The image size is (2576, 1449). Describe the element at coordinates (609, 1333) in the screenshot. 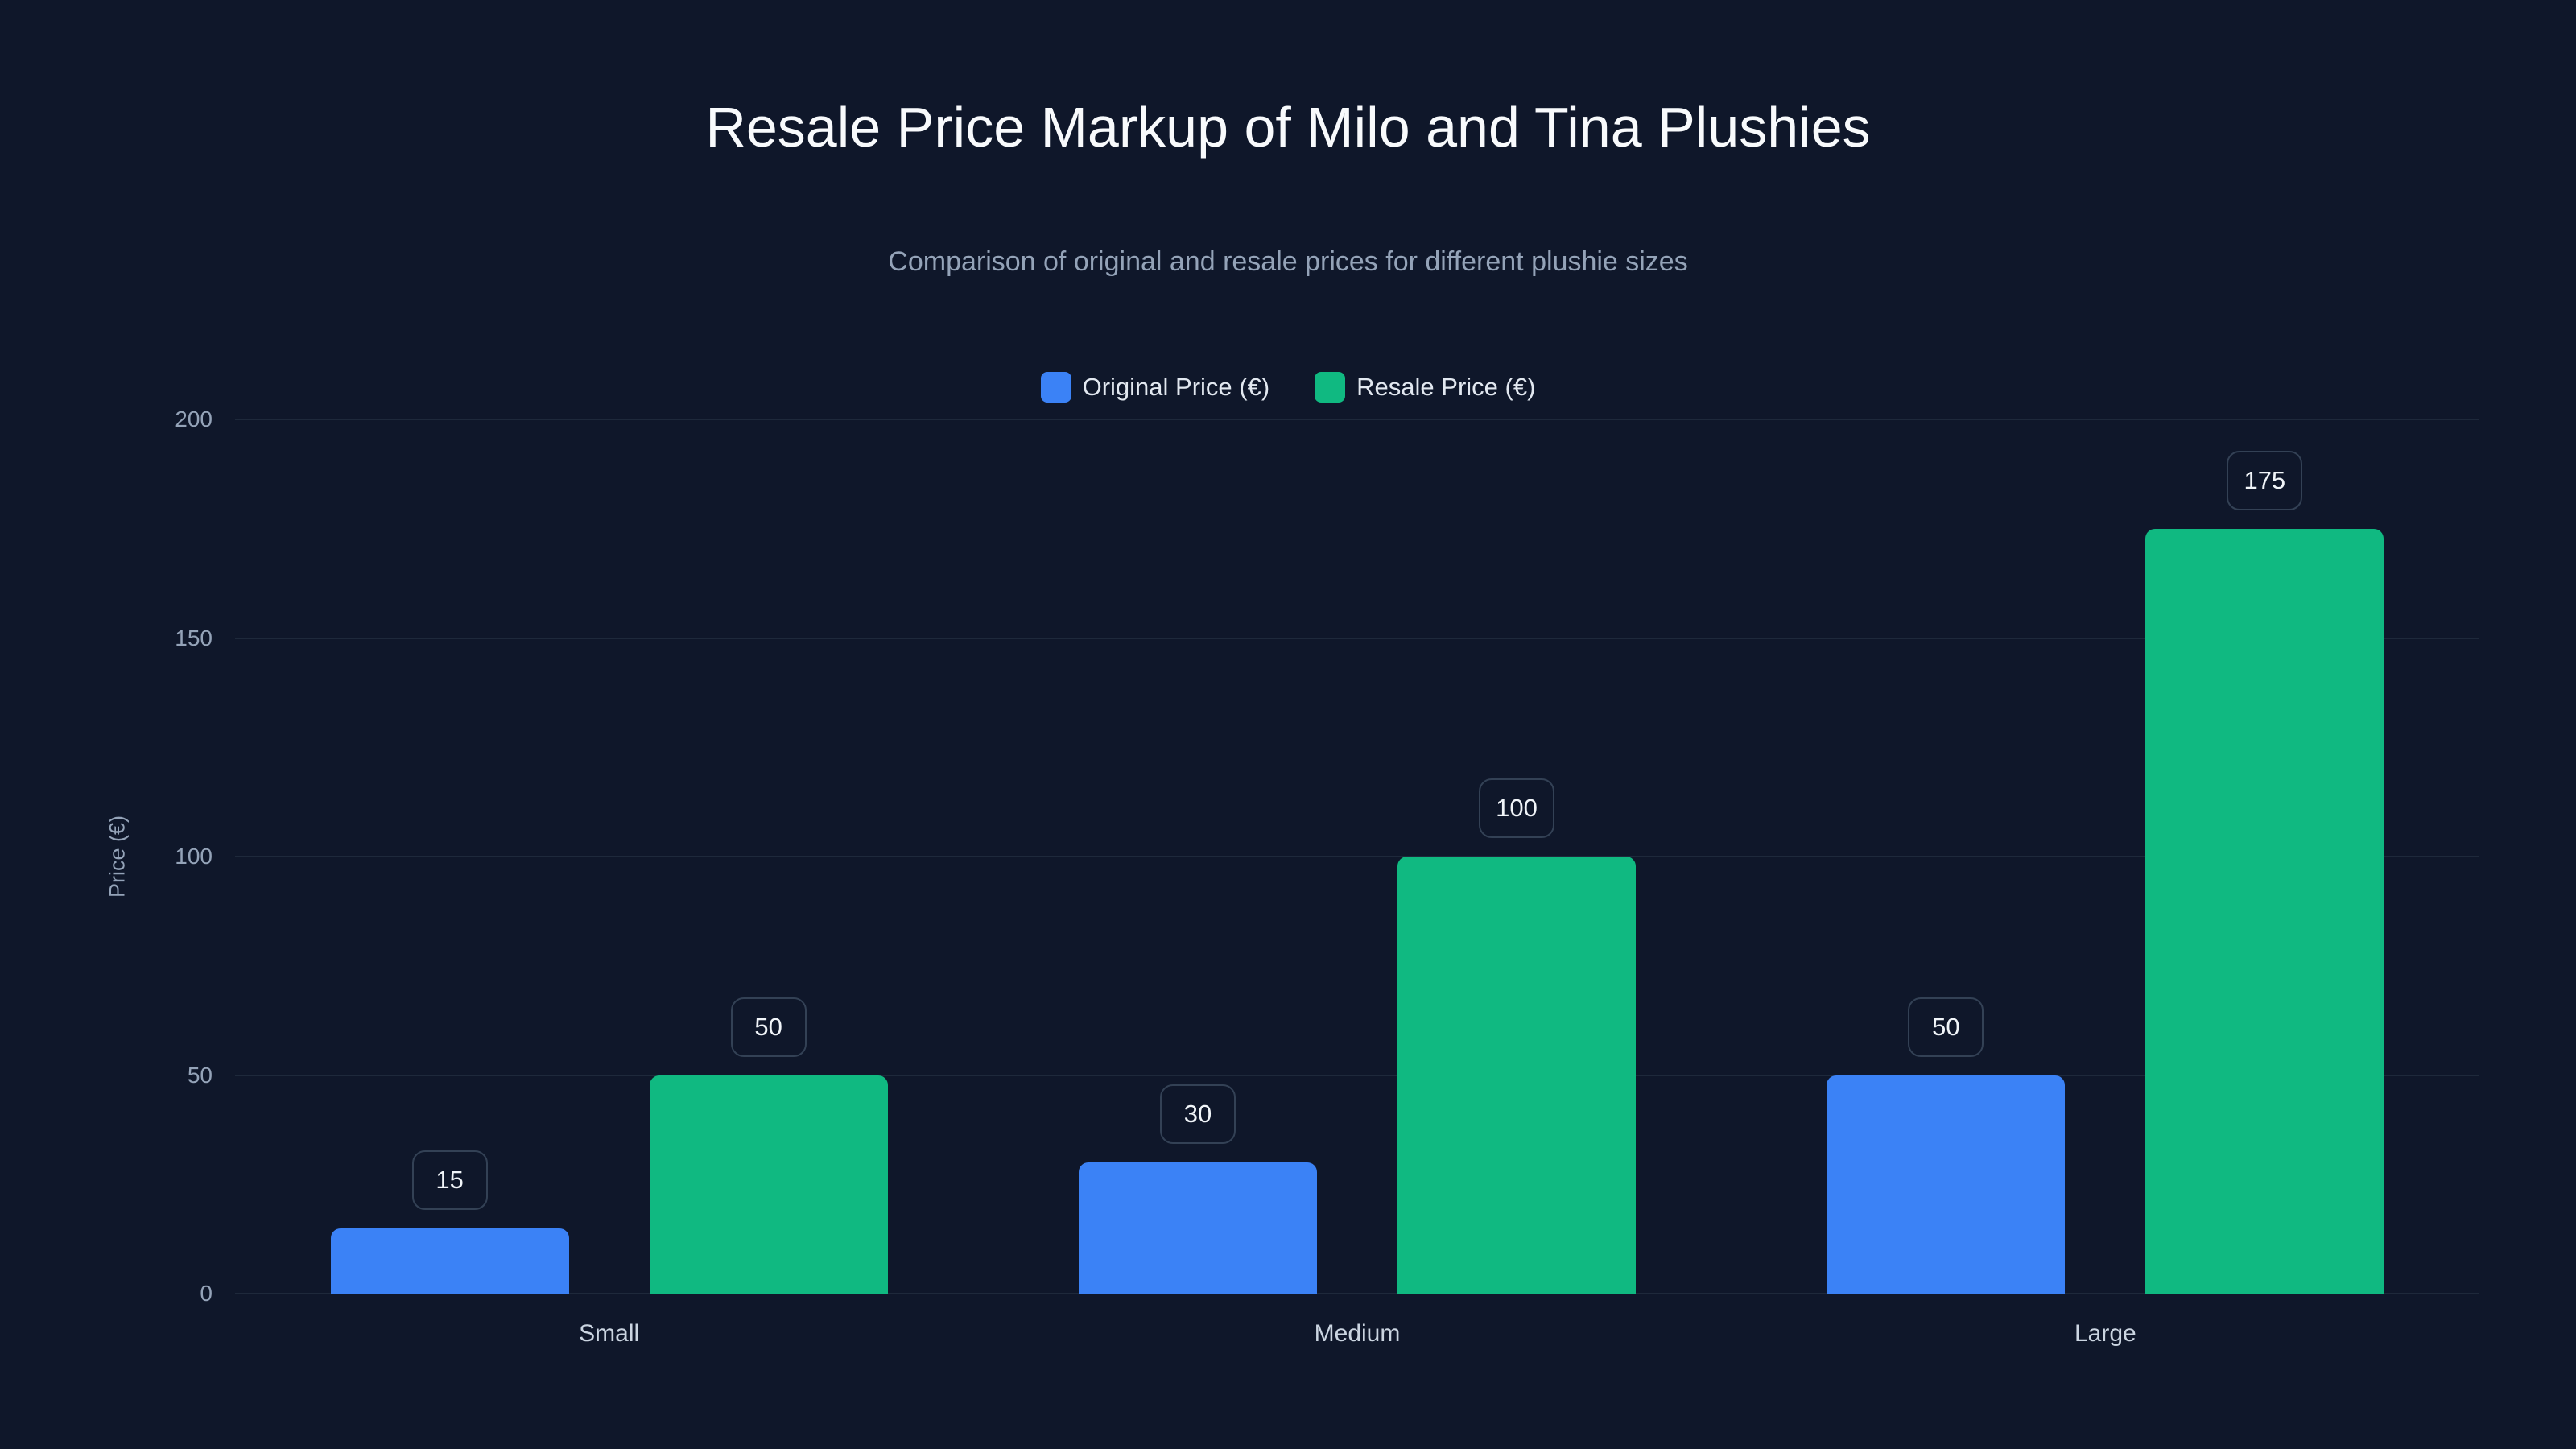

I see `x-tick-label: Small` at that location.